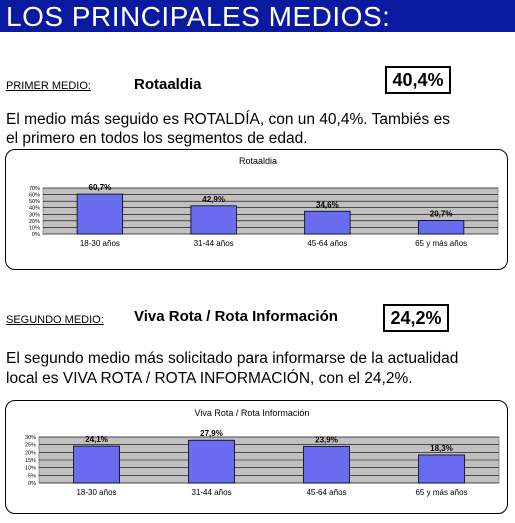  Describe the element at coordinates (258, 161) in the screenshot. I see `chart-1-title: Rotaaldia` at that location.